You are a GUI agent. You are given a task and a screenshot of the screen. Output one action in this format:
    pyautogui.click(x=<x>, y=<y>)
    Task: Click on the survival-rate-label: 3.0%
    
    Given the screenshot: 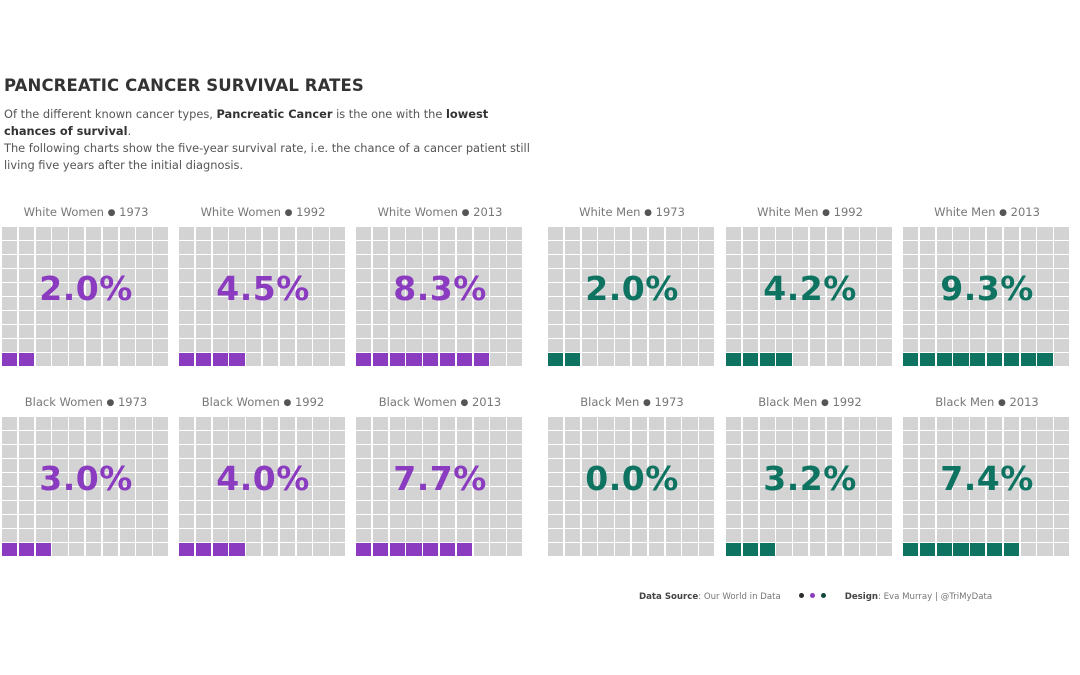 What is the action you would take?
    pyautogui.click(x=86, y=478)
    